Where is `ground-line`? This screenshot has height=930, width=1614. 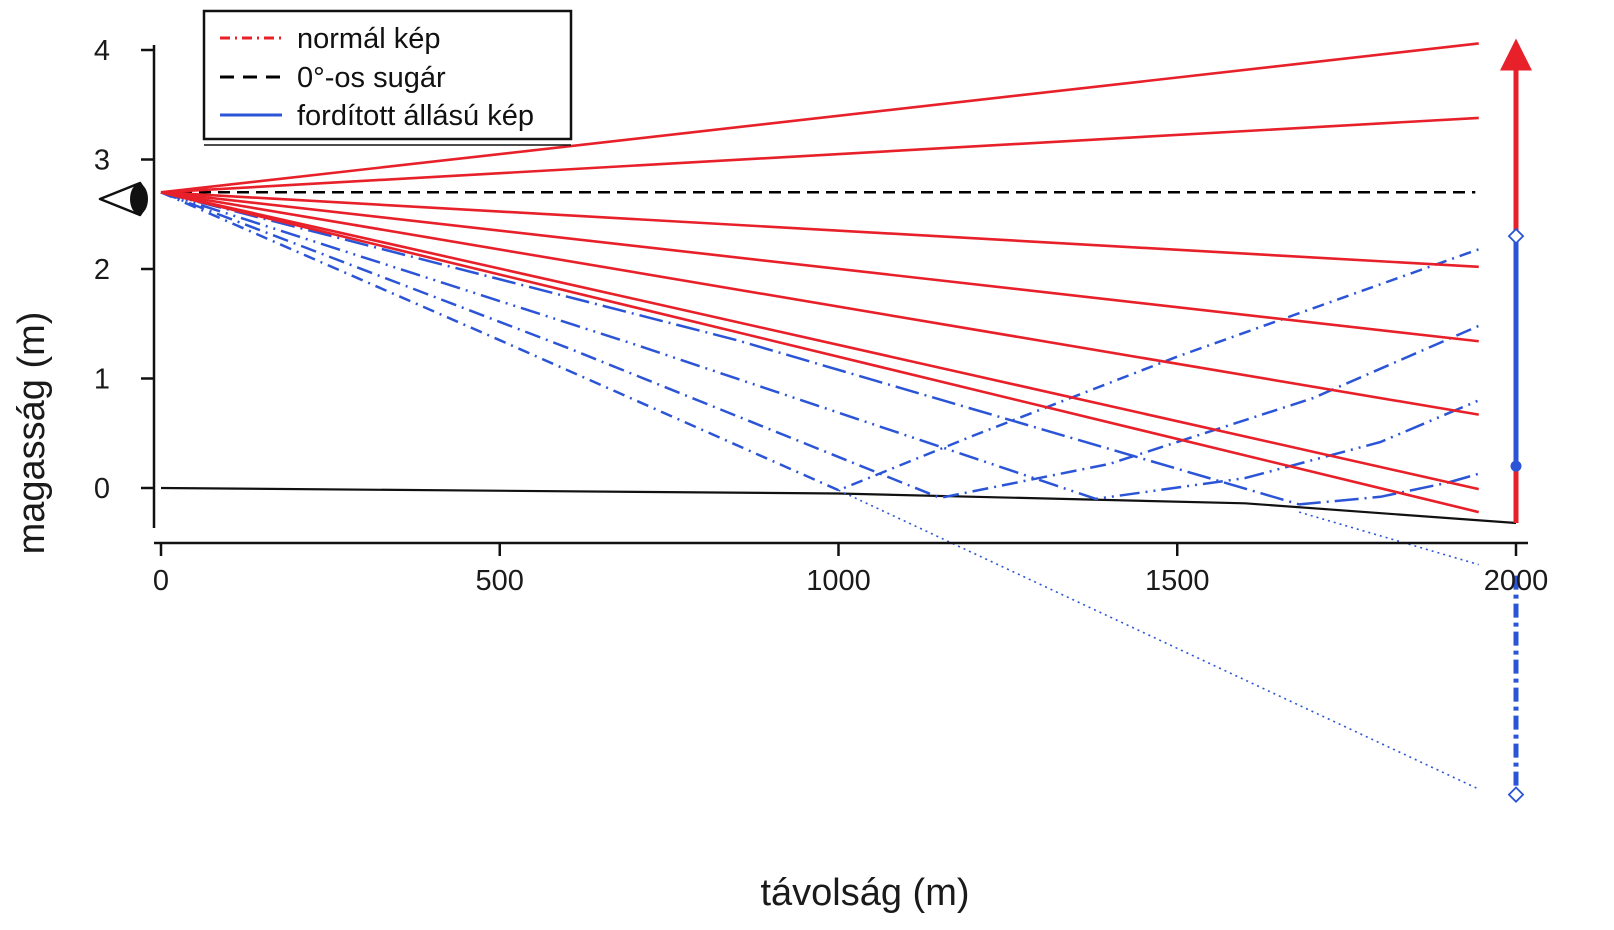
ground-line is located at coordinates (838, 505).